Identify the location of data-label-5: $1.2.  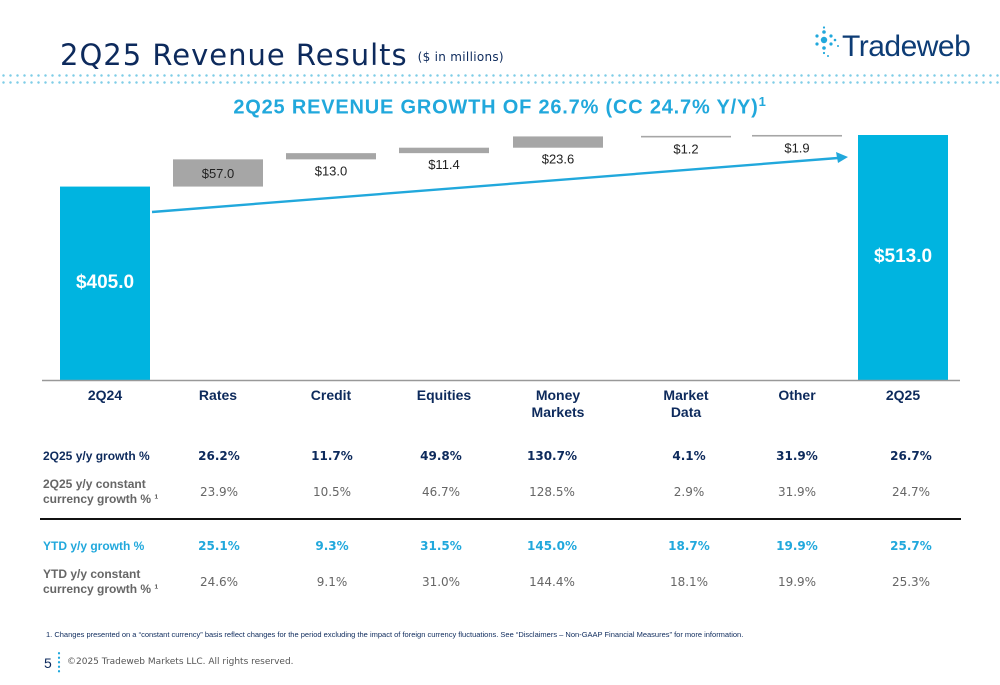
(685, 148).